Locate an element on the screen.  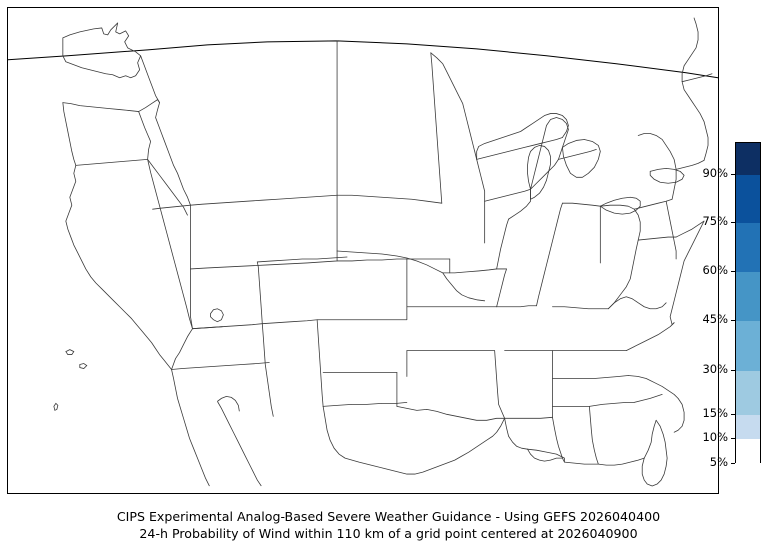
northern-border is located at coordinates (363, 59).